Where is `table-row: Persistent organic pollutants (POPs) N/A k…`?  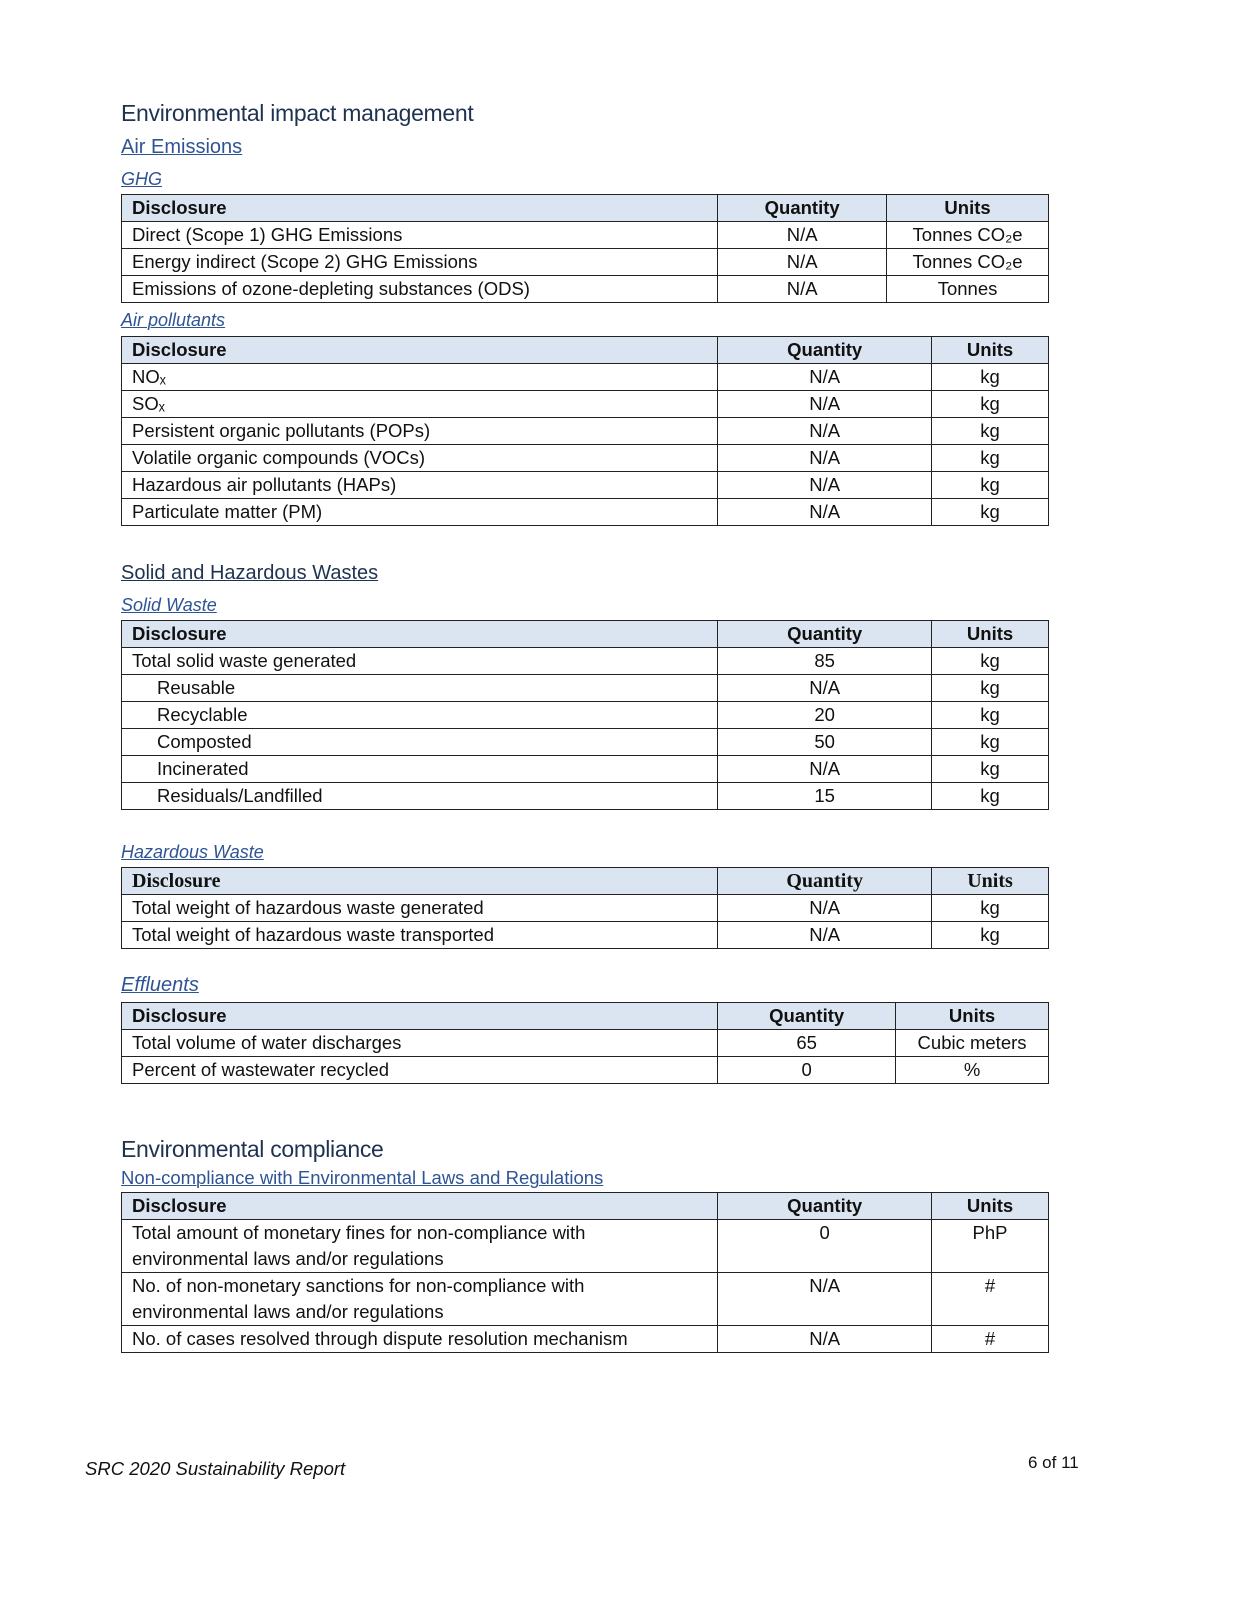
table-row: Persistent organic pollutants (POPs) N/A k… is located at coordinates (584, 431).